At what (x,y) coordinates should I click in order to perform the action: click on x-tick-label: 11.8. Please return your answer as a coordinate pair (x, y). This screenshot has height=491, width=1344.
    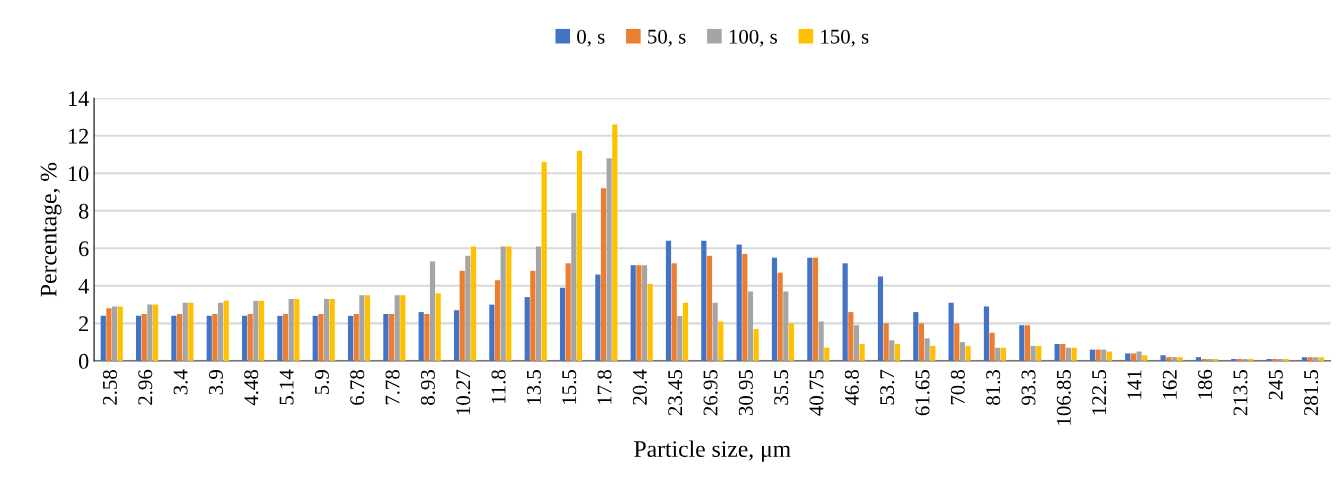
    Looking at the image, I should click on (498, 387).